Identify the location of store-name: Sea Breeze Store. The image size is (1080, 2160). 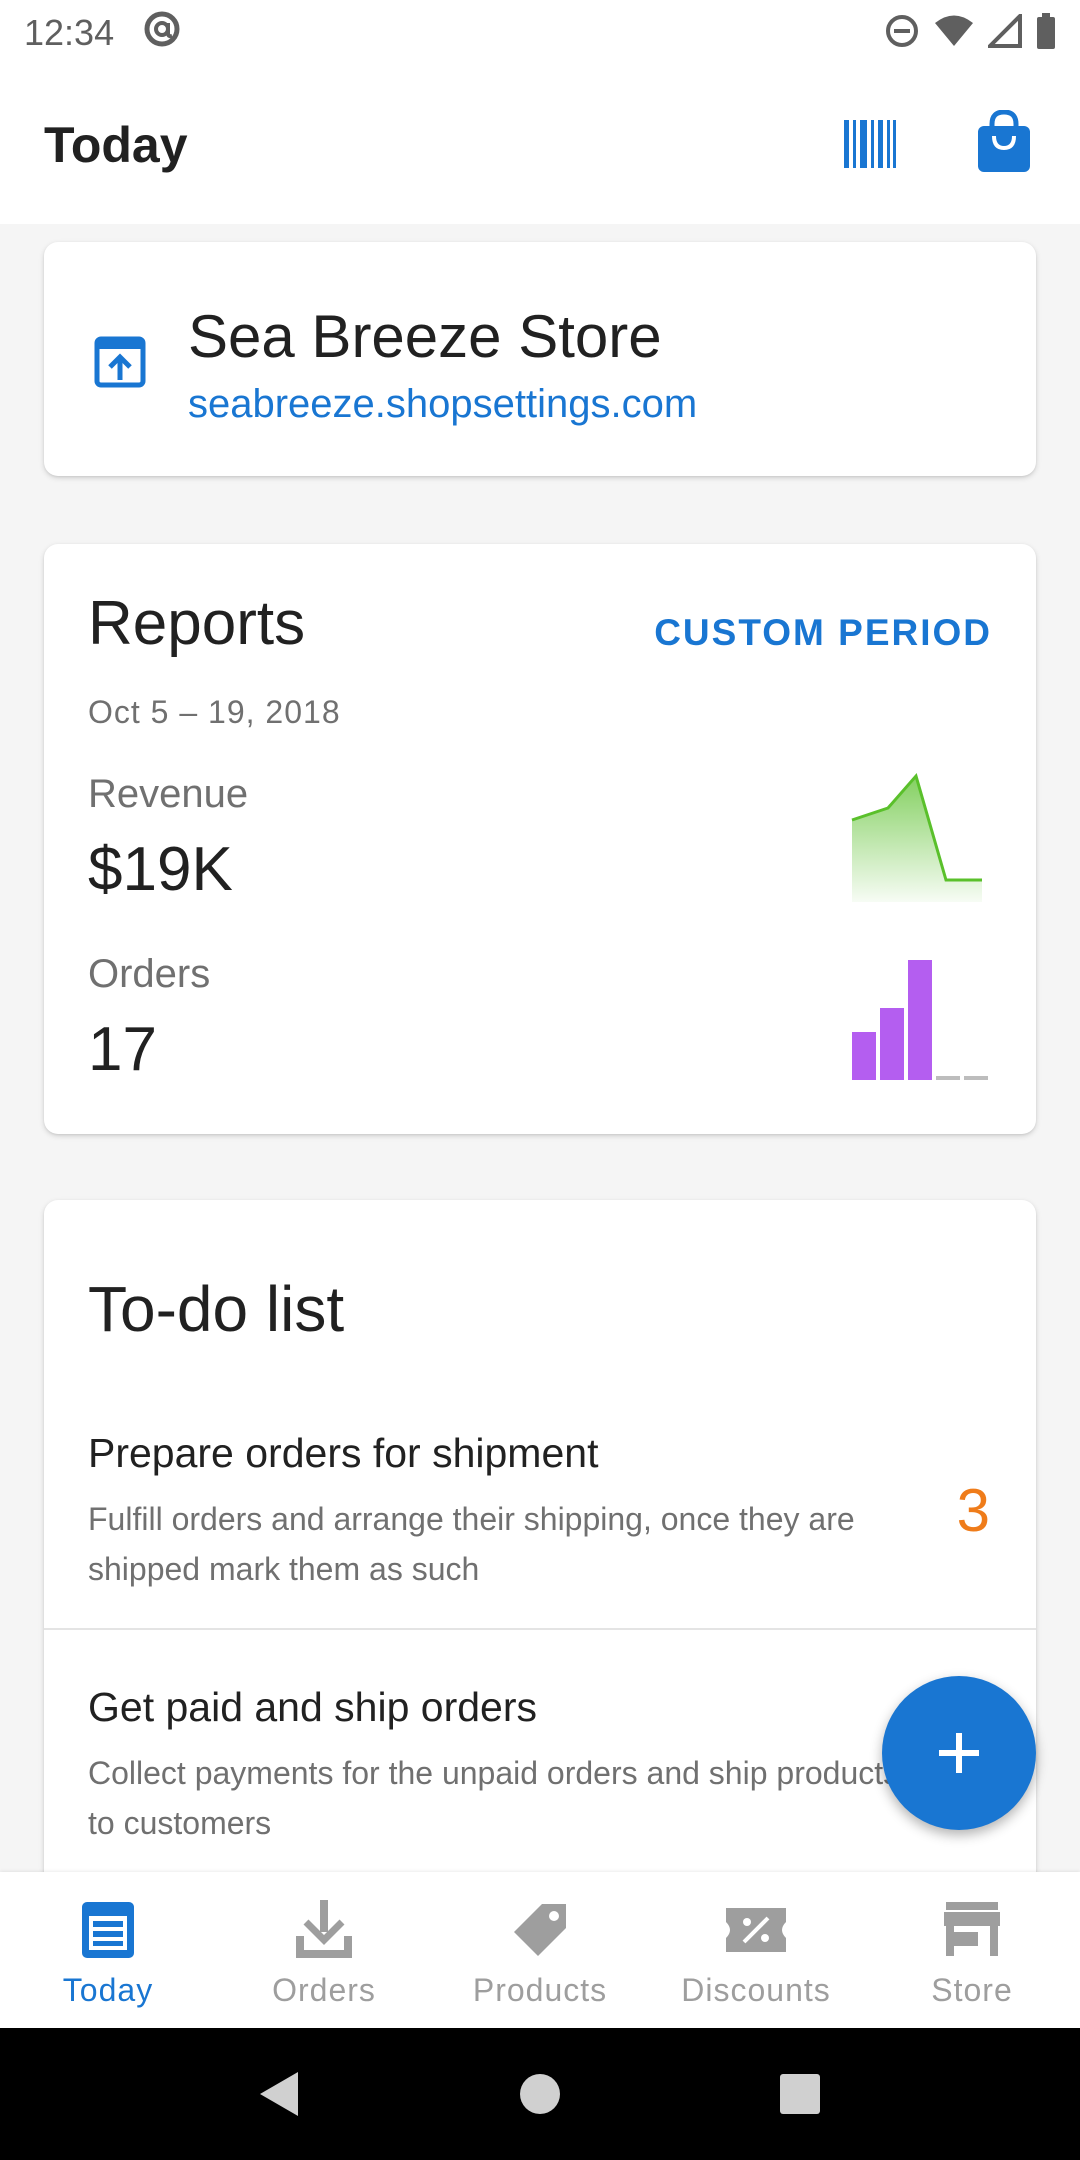
(425, 336).